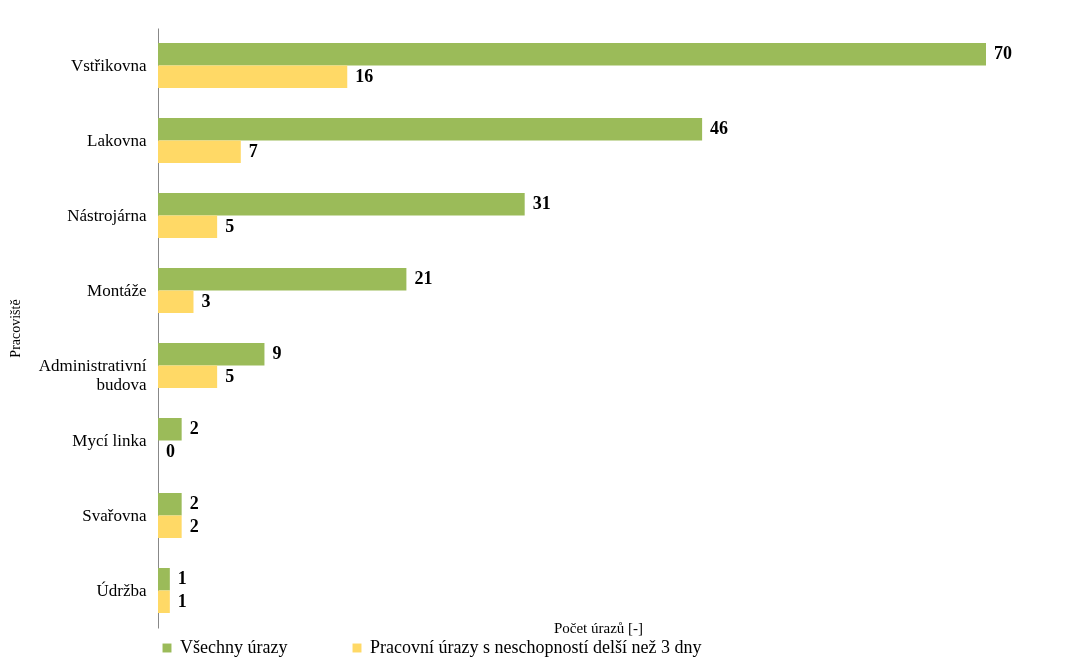 This screenshot has width=1078, height=657. Describe the element at coordinates (719, 128) in the screenshot. I see `data-label: 46` at that location.